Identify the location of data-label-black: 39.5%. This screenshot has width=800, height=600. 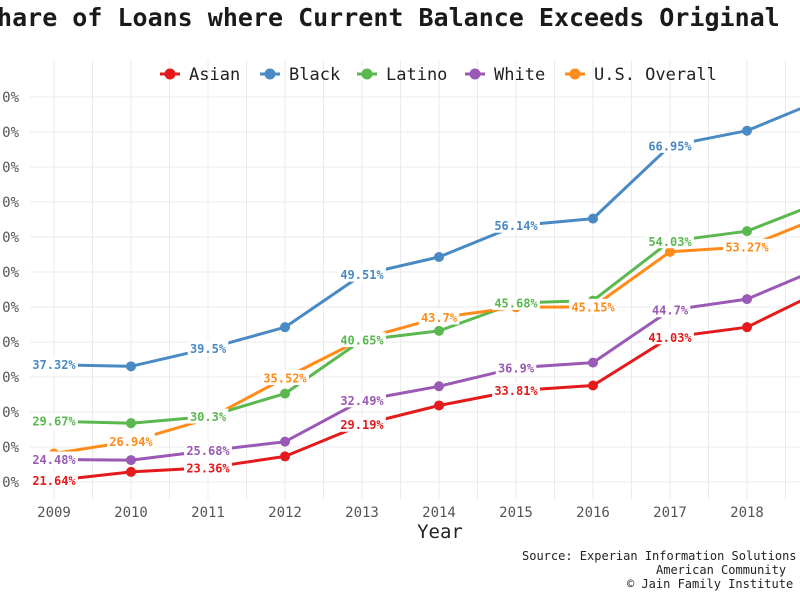
(208, 349).